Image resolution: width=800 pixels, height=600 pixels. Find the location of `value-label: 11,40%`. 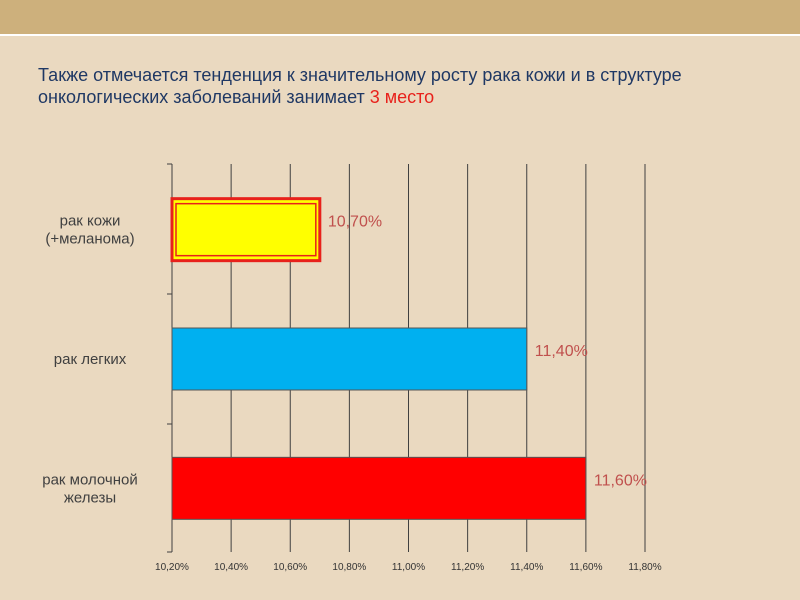

value-label: 11,40% is located at coordinates (561, 351).